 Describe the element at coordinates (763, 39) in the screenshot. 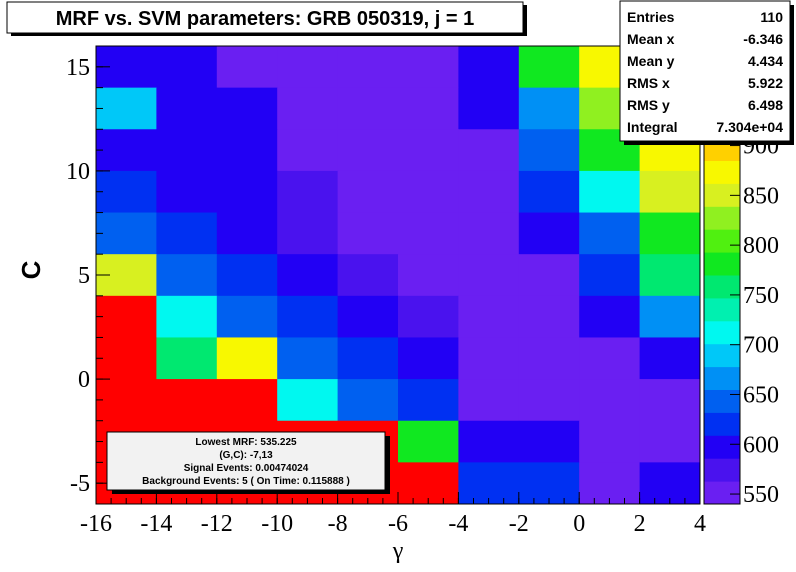

I see `stats-value: -6.346` at that location.